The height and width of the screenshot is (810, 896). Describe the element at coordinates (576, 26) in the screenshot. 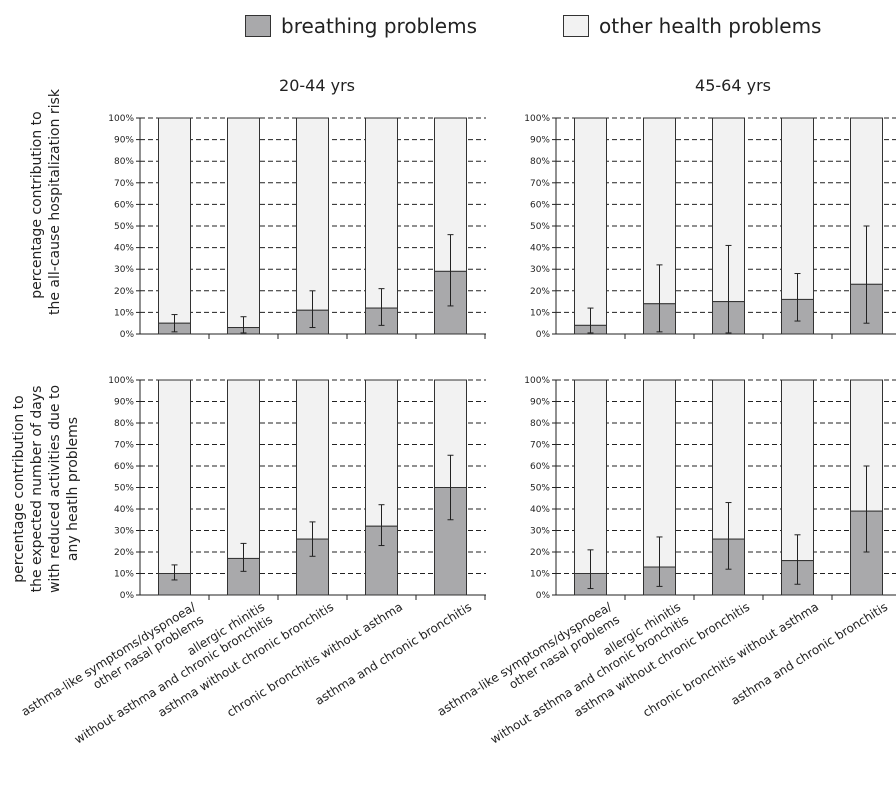

I see `legend-swatch-other` at that location.